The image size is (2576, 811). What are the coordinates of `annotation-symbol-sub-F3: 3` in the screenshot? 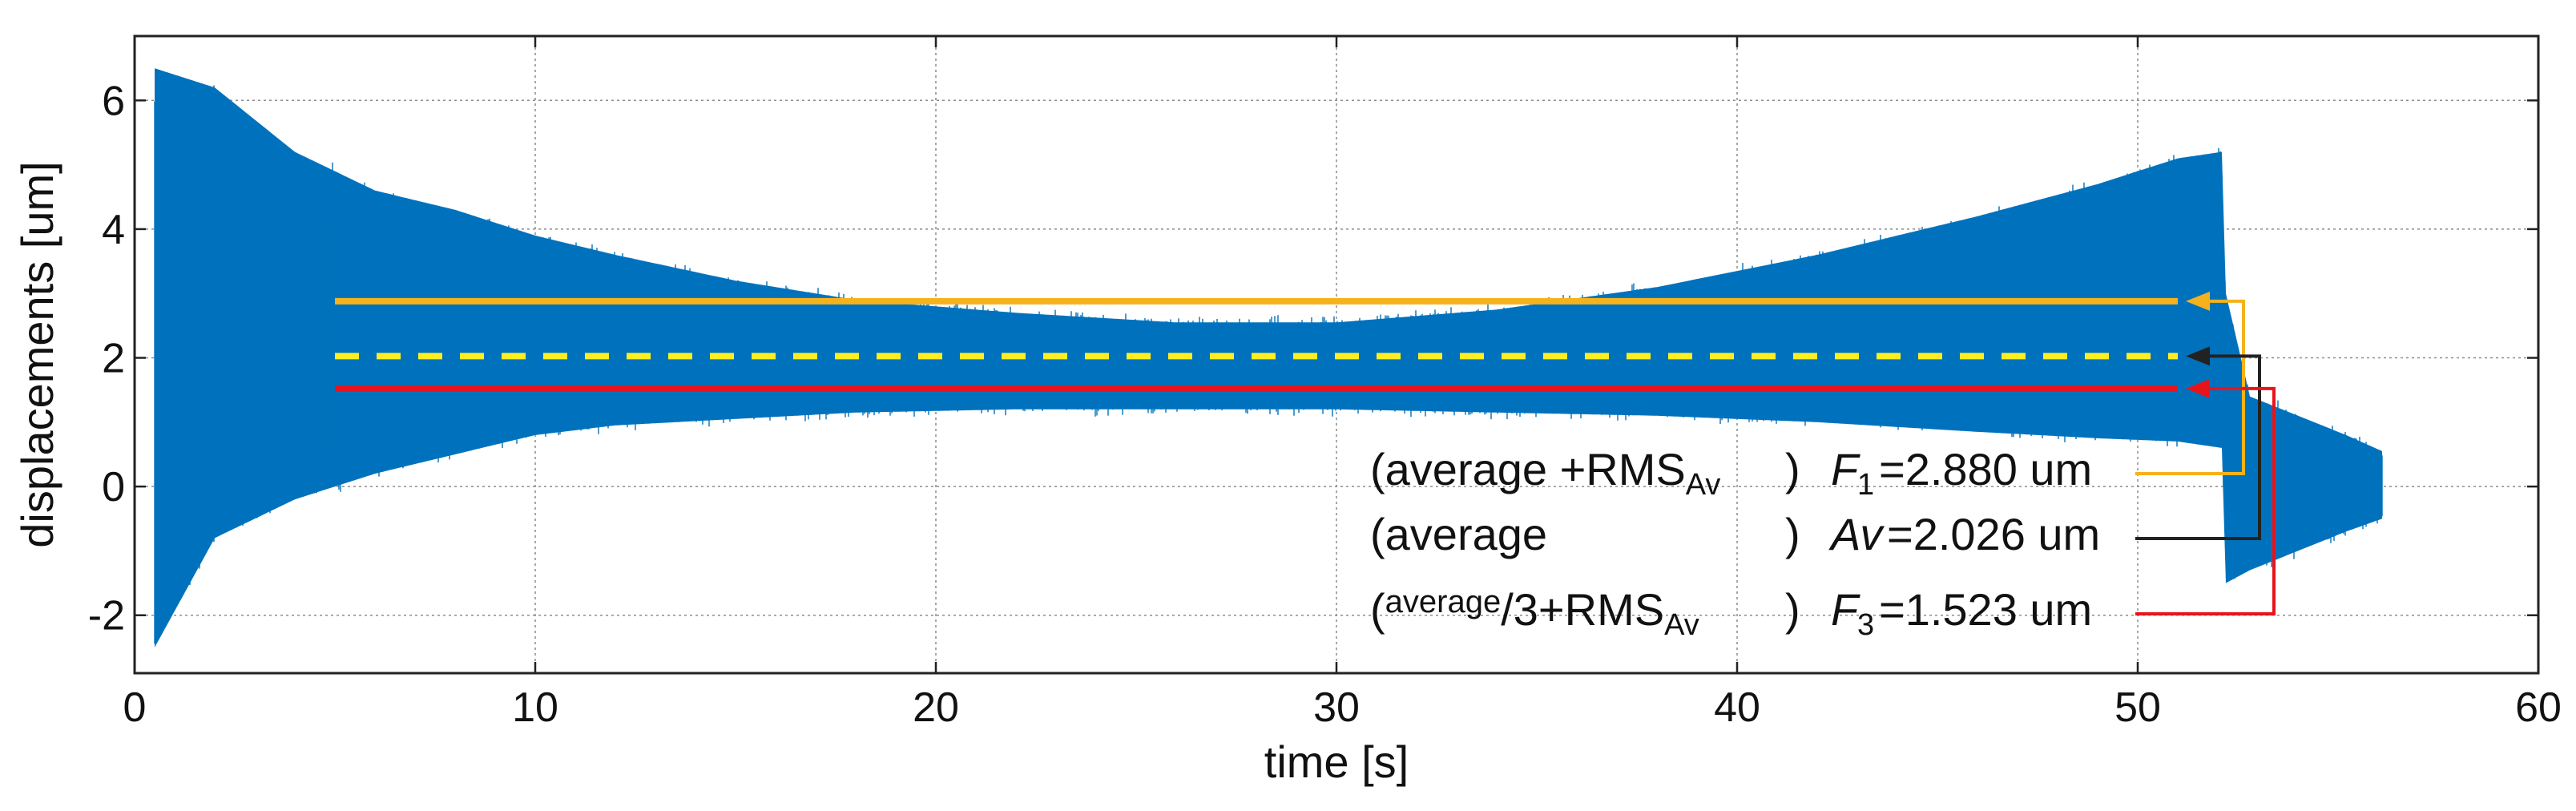 It's located at (1865, 625).